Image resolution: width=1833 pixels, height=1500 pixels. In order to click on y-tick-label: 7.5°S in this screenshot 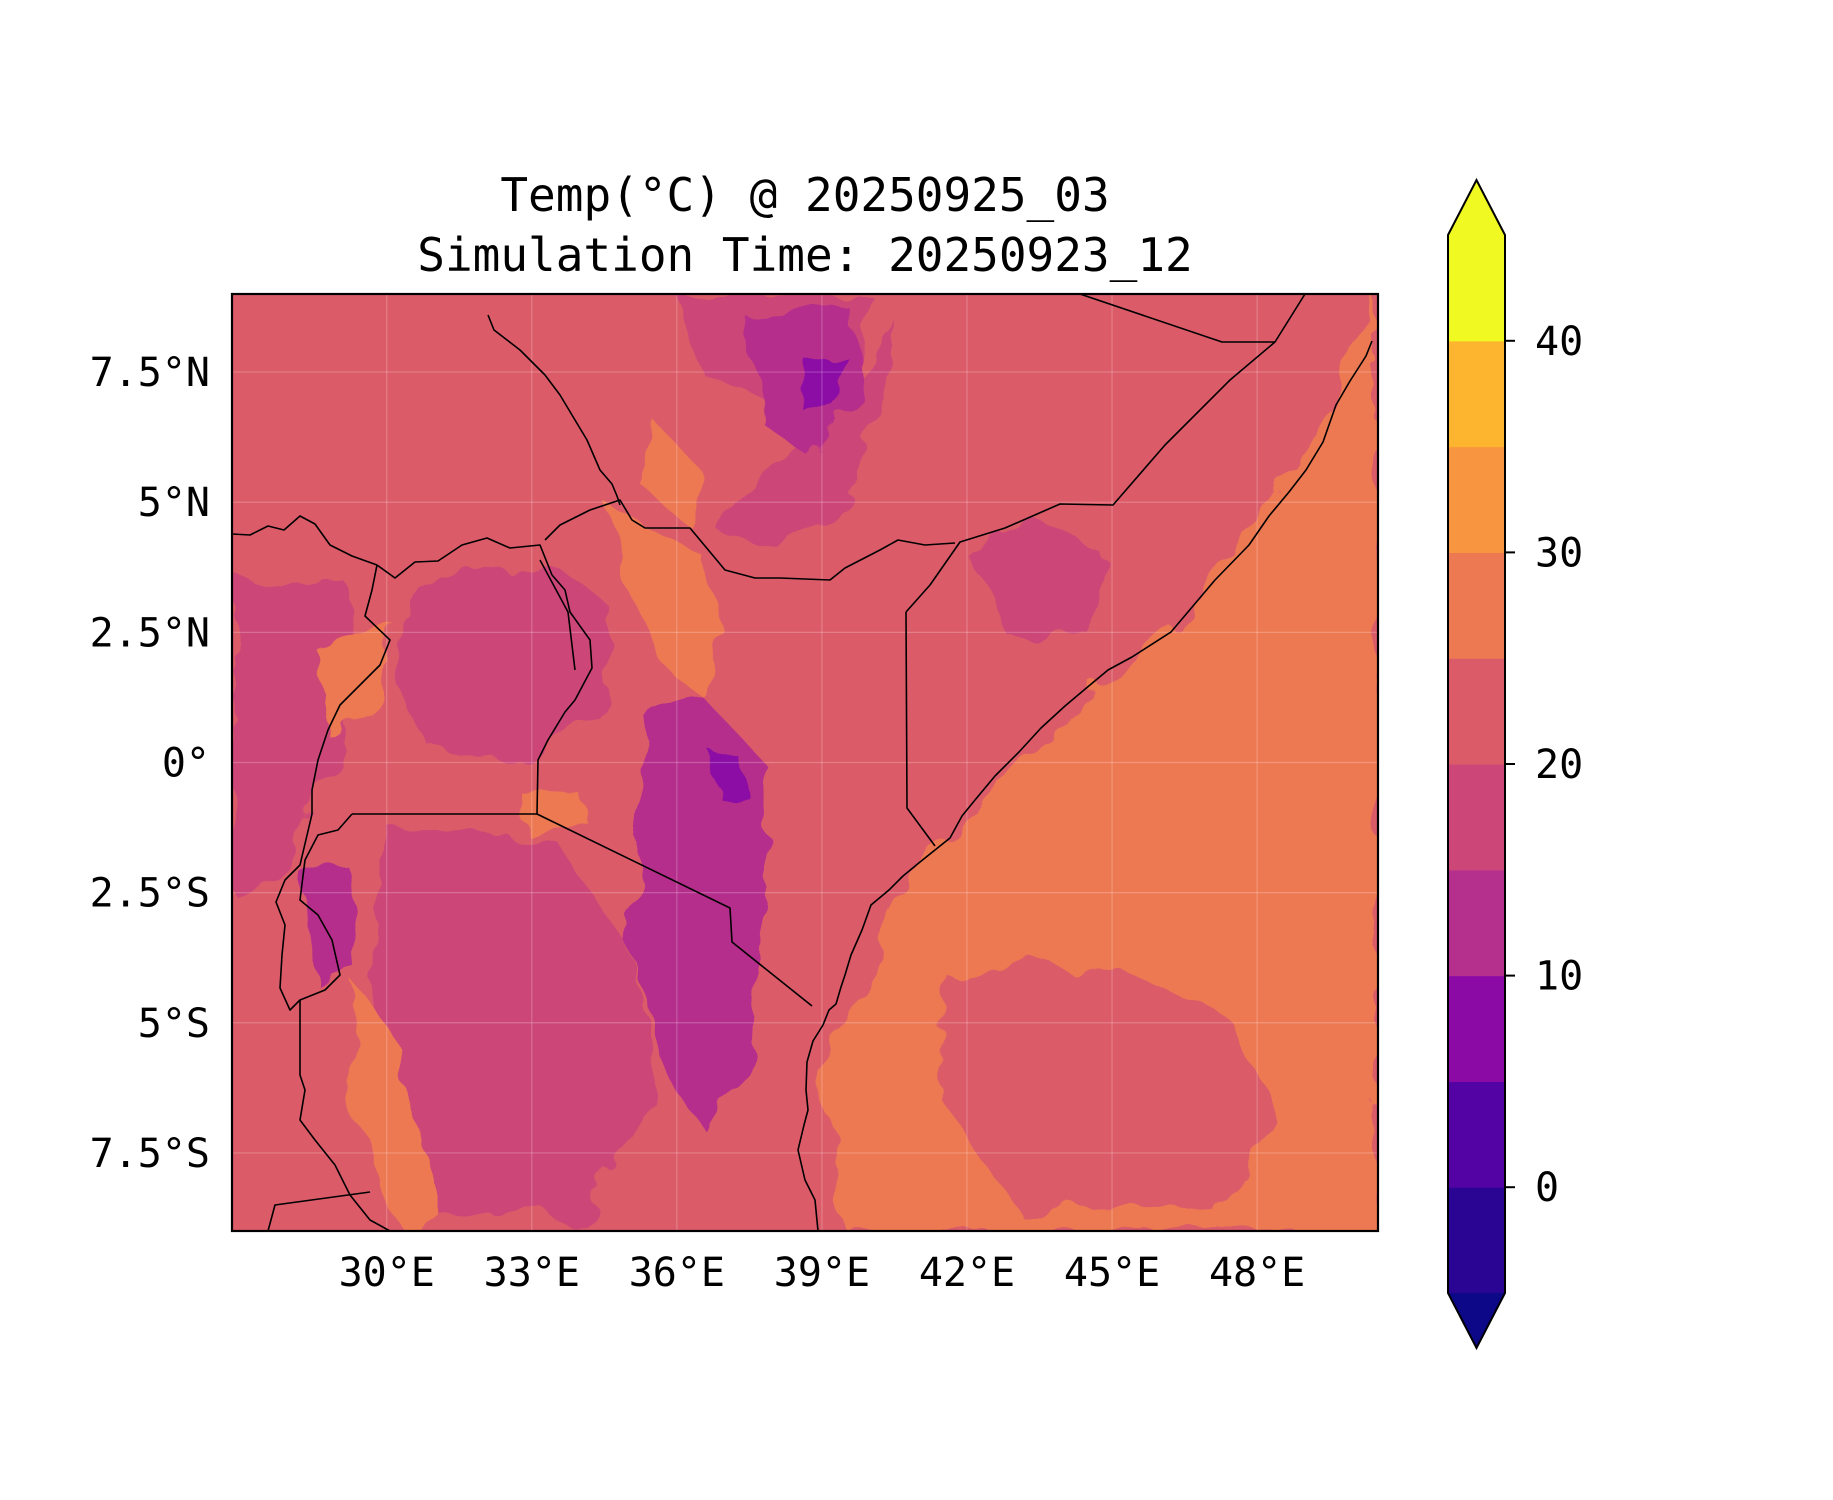, I will do `click(150, 1154)`.